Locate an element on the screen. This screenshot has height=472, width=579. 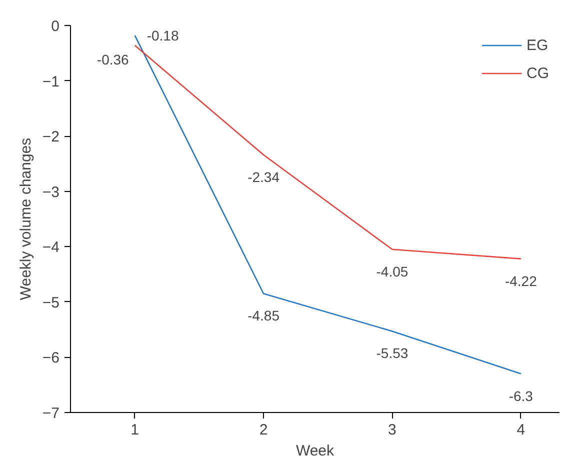
y-tick-label: −3 is located at coordinates (51, 192).